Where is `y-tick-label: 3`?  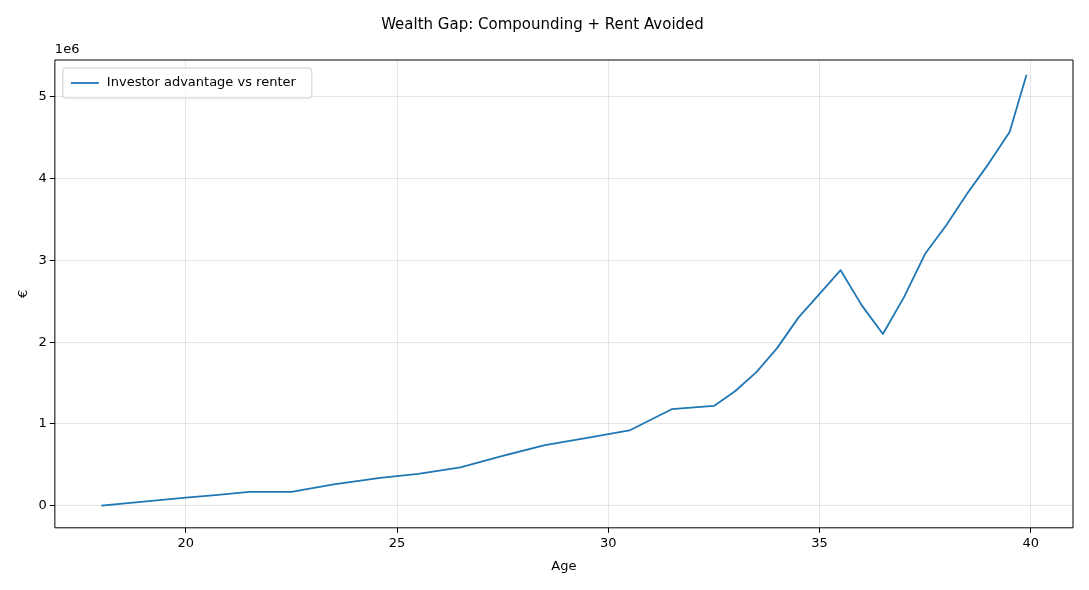
y-tick-label: 3 is located at coordinates (42, 259).